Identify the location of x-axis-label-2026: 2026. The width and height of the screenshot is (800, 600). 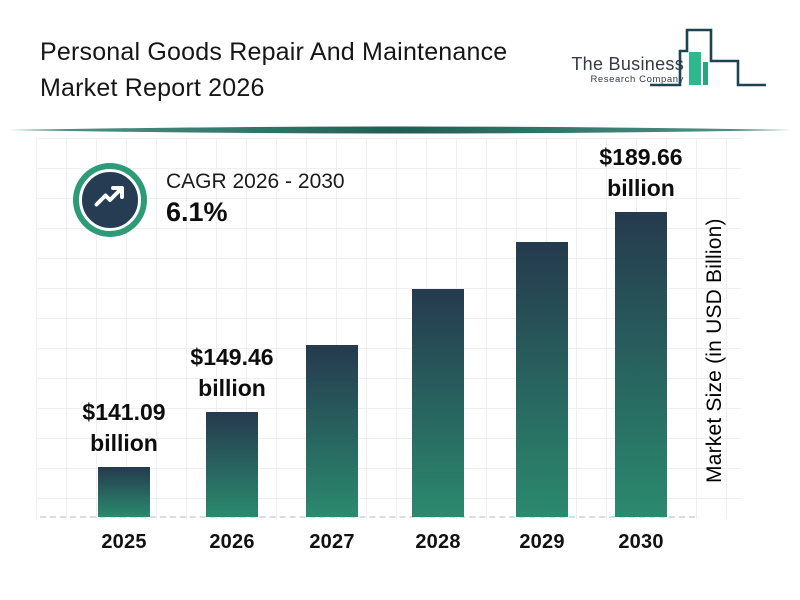
(232, 542).